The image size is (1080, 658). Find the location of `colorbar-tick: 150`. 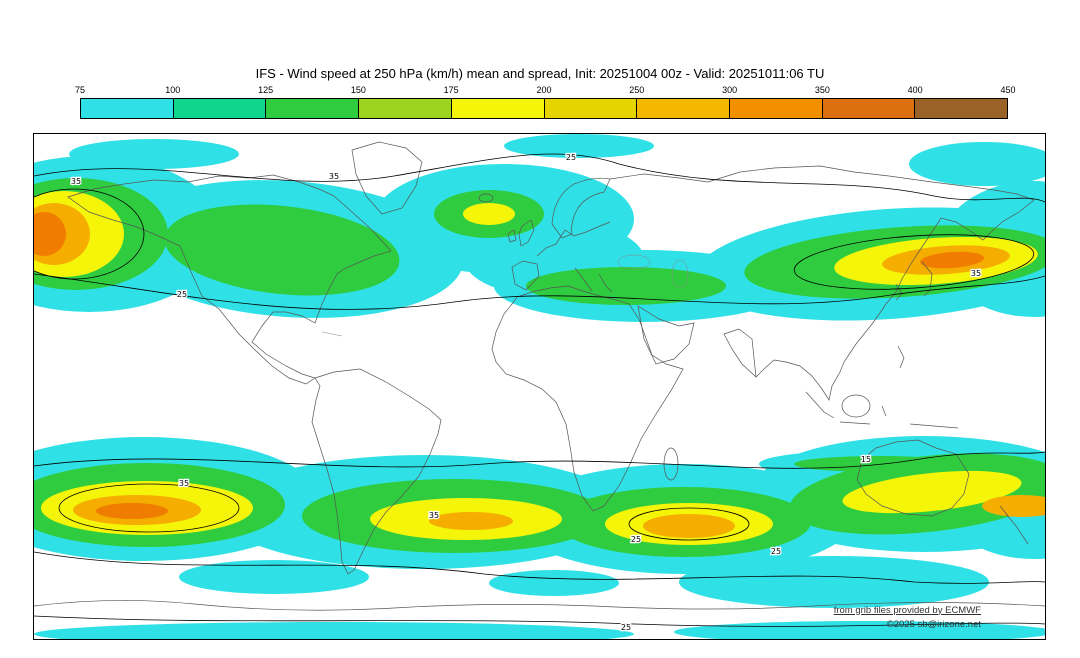

colorbar-tick: 150 is located at coordinates (358, 90).